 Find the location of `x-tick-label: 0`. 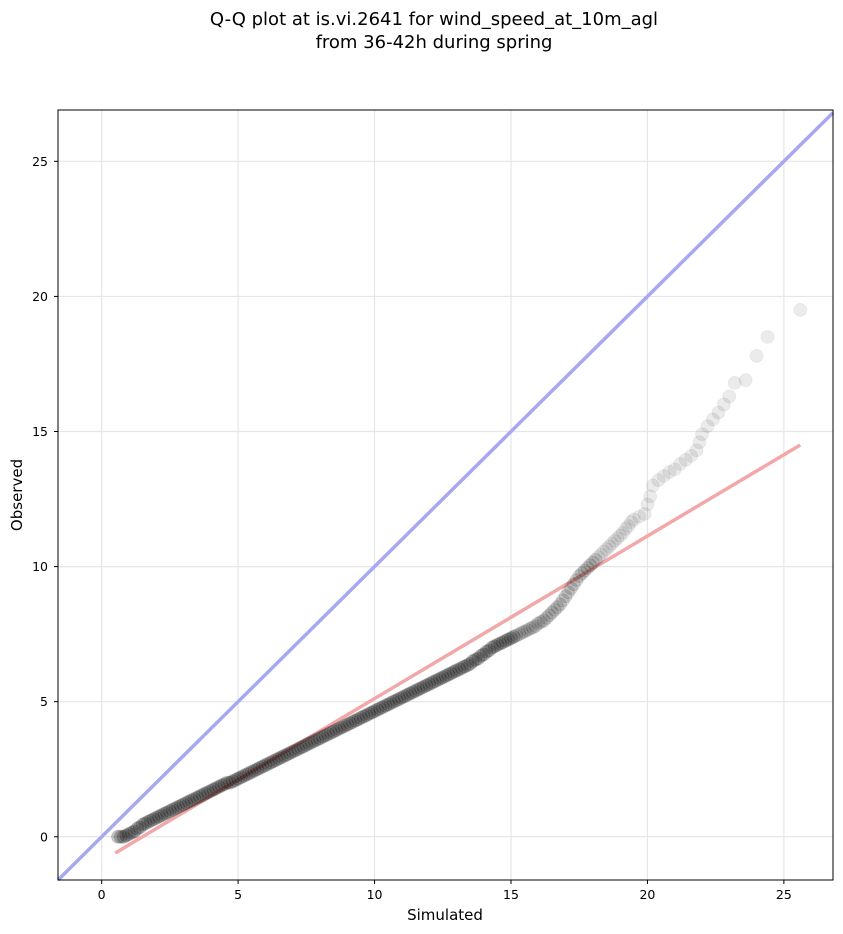

x-tick-label: 0 is located at coordinates (102, 894).